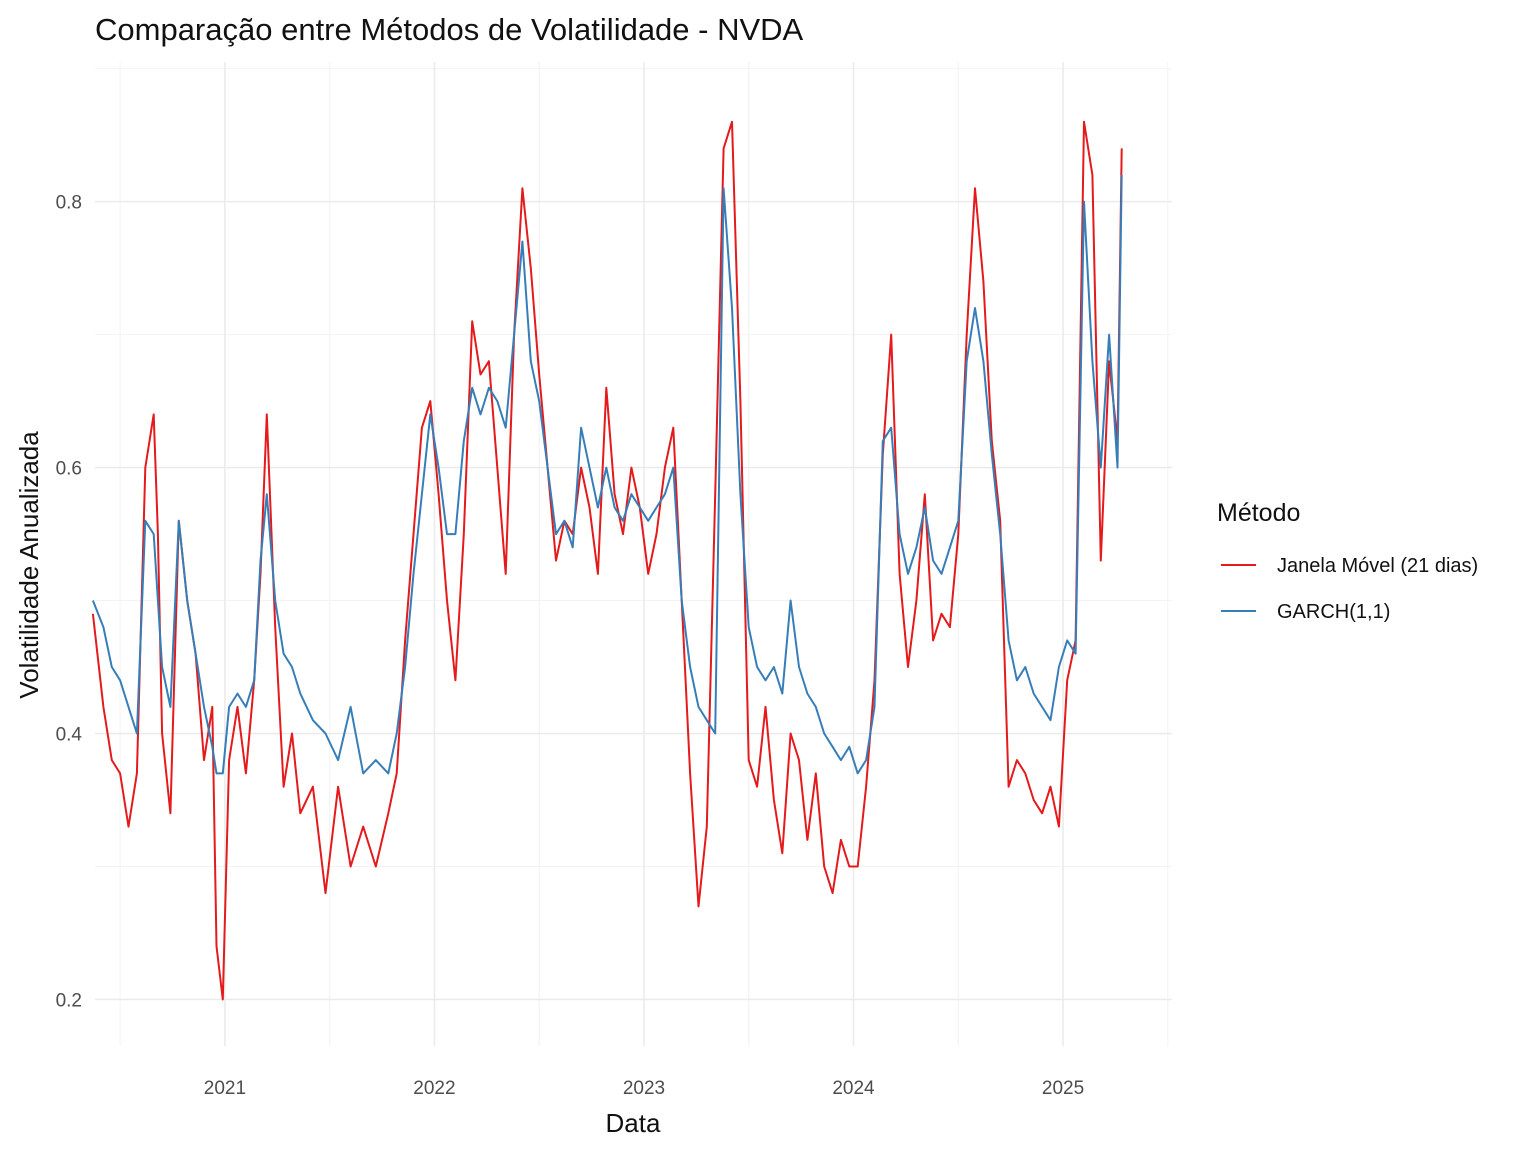 Image resolution: width=1536 pixels, height=1152 pixels. What do you see at coordinates (29, 565) in the screenshot?
I see `y-axis-title: Volatilidade Anualizada` at bounding box center [29, 565].